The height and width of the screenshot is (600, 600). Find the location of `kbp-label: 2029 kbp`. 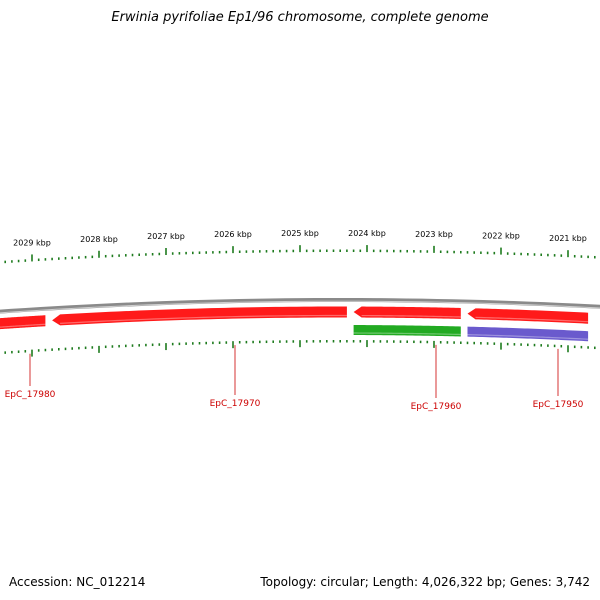

kbp-label: 2029 kbp is located at coordinates (32, 242).